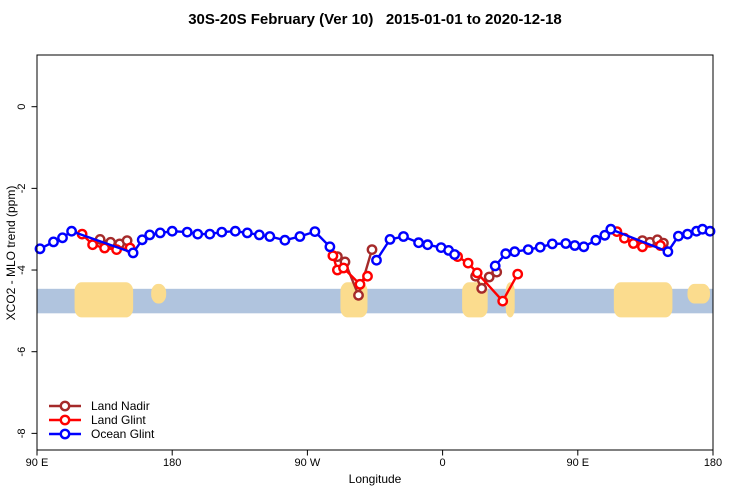 This screenshot has width=750, height=500. I want to click on y-axis-label: XCO2 - MLO trend (ppm), so click(11, 253).